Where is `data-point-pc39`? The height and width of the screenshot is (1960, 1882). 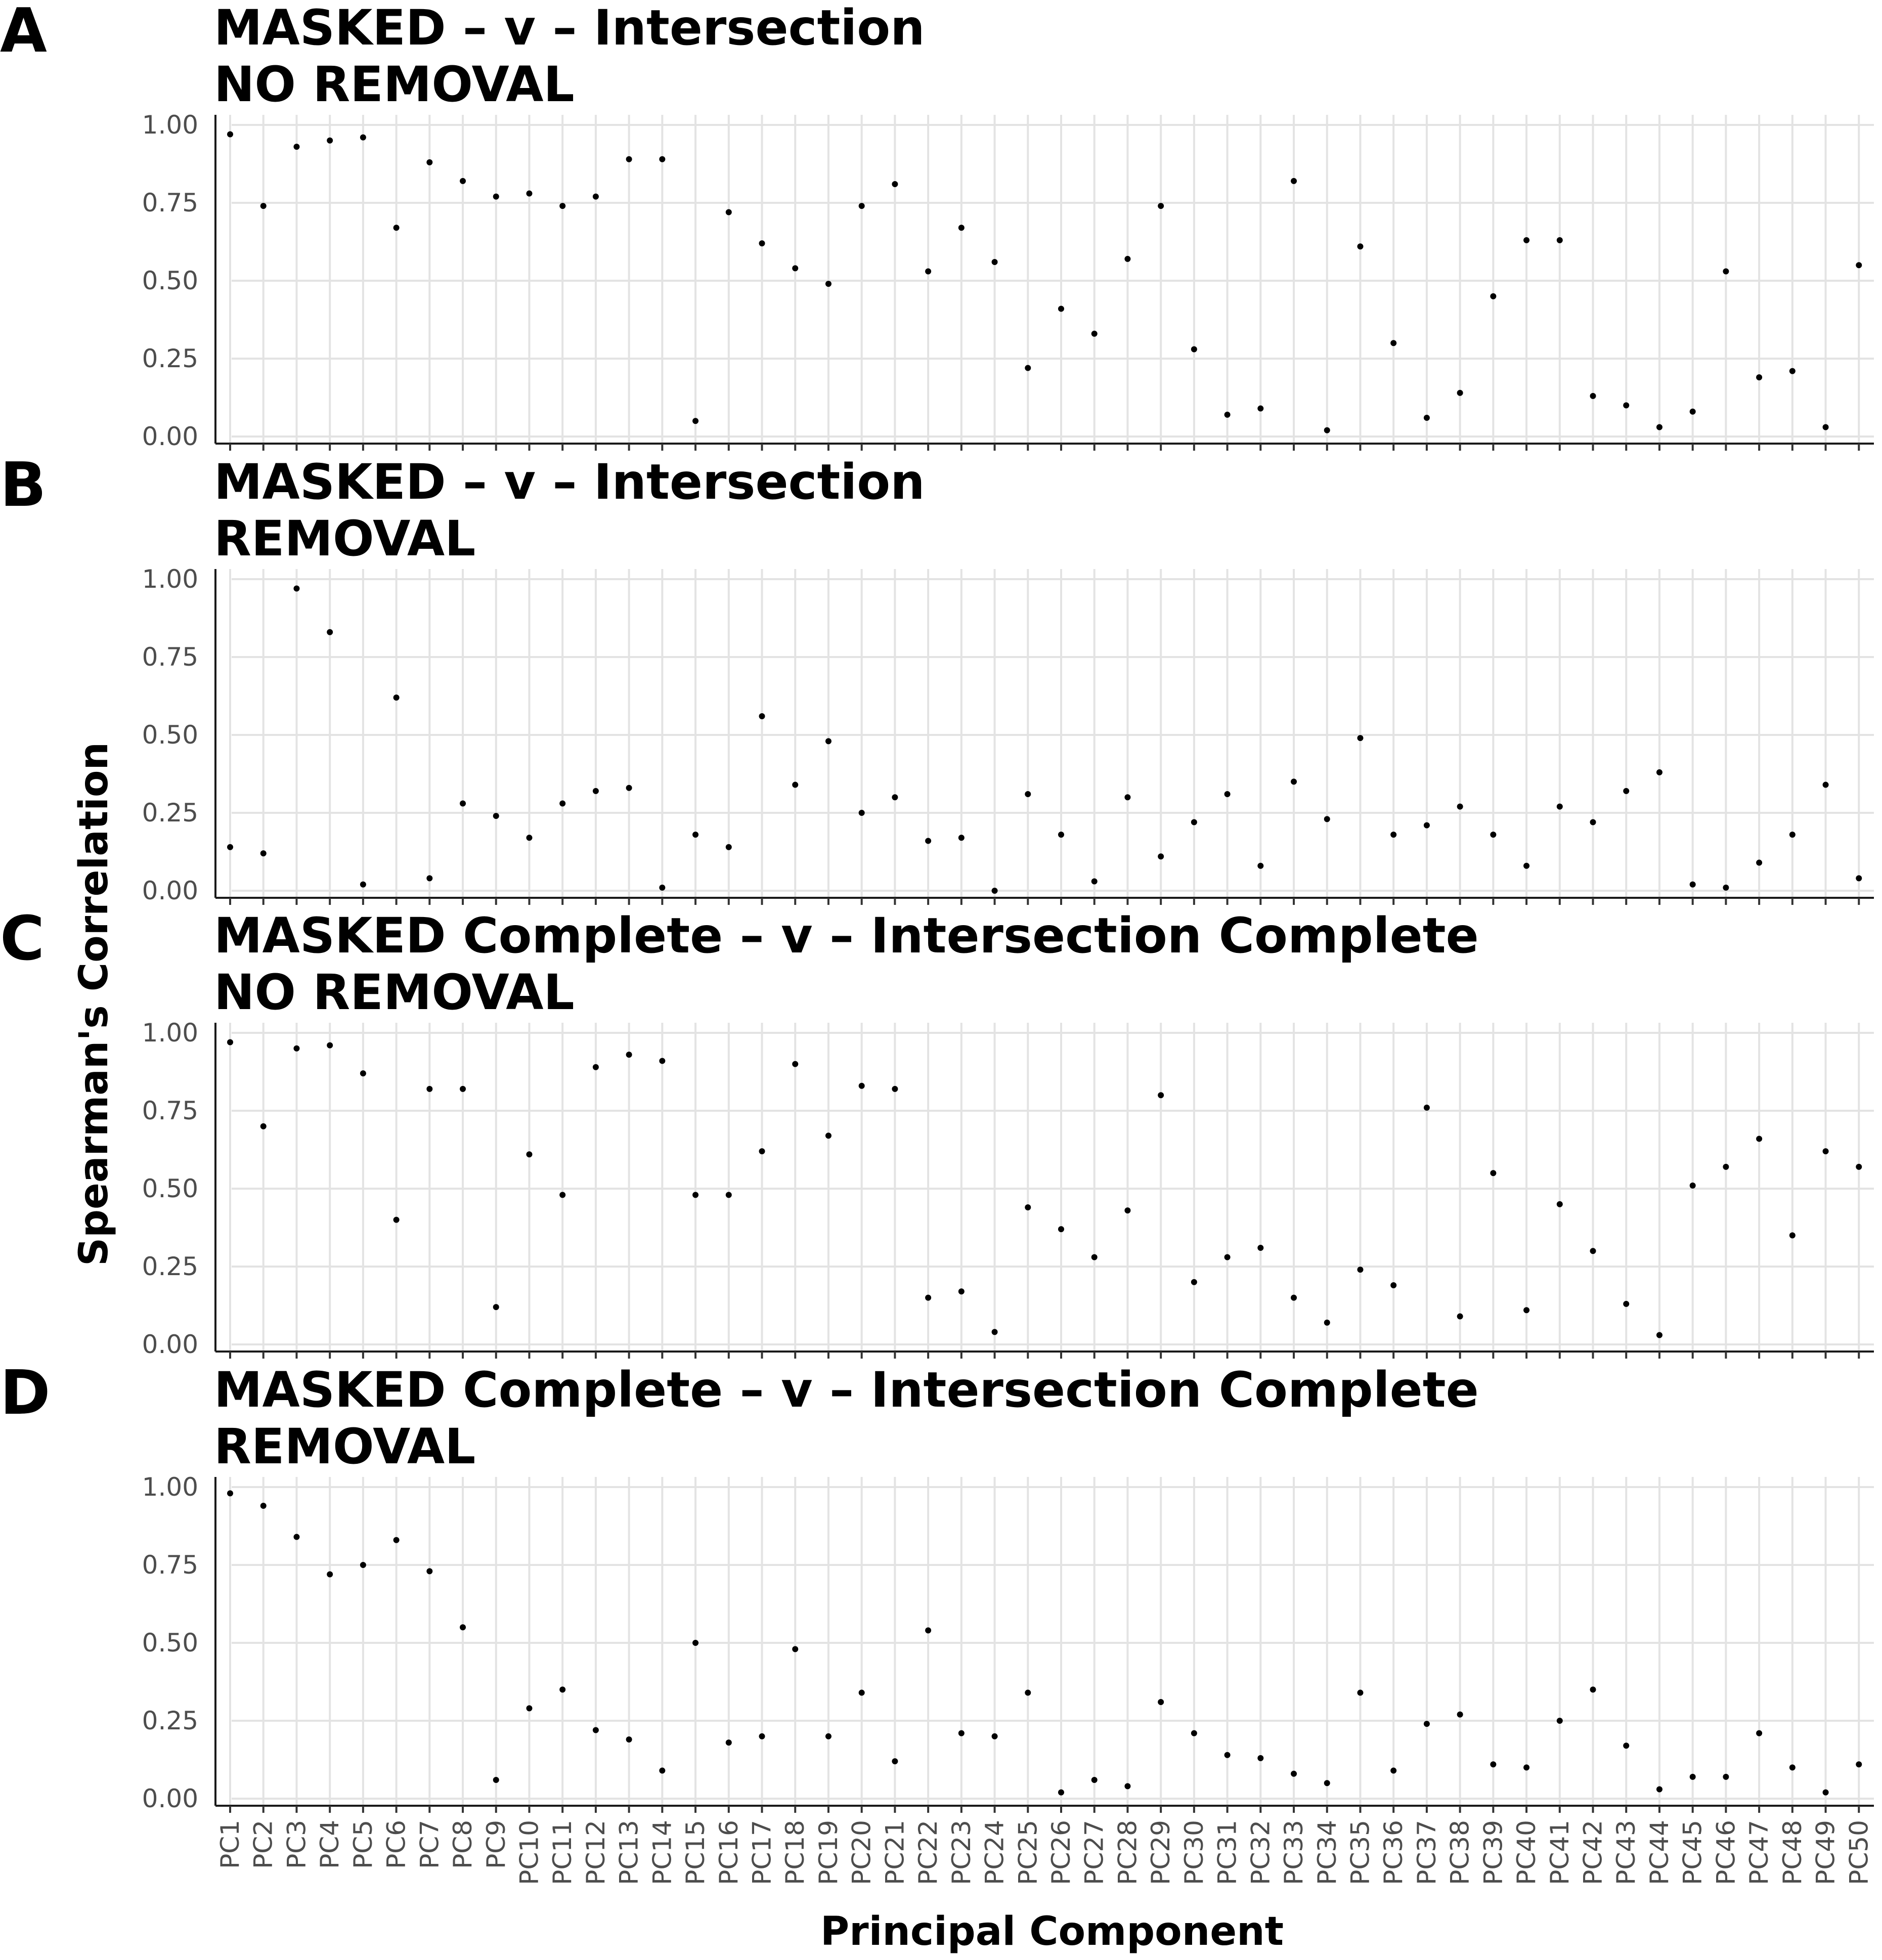 data-point-pc39 is located at coordinates (1493, 1173).